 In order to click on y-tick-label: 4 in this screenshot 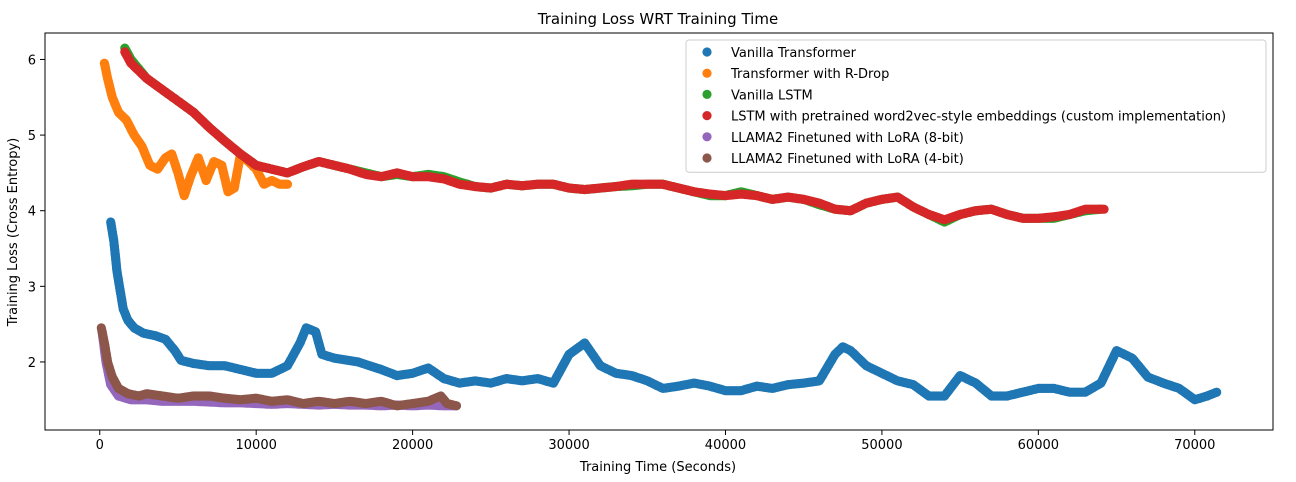, I will do `click(32, 212)`.